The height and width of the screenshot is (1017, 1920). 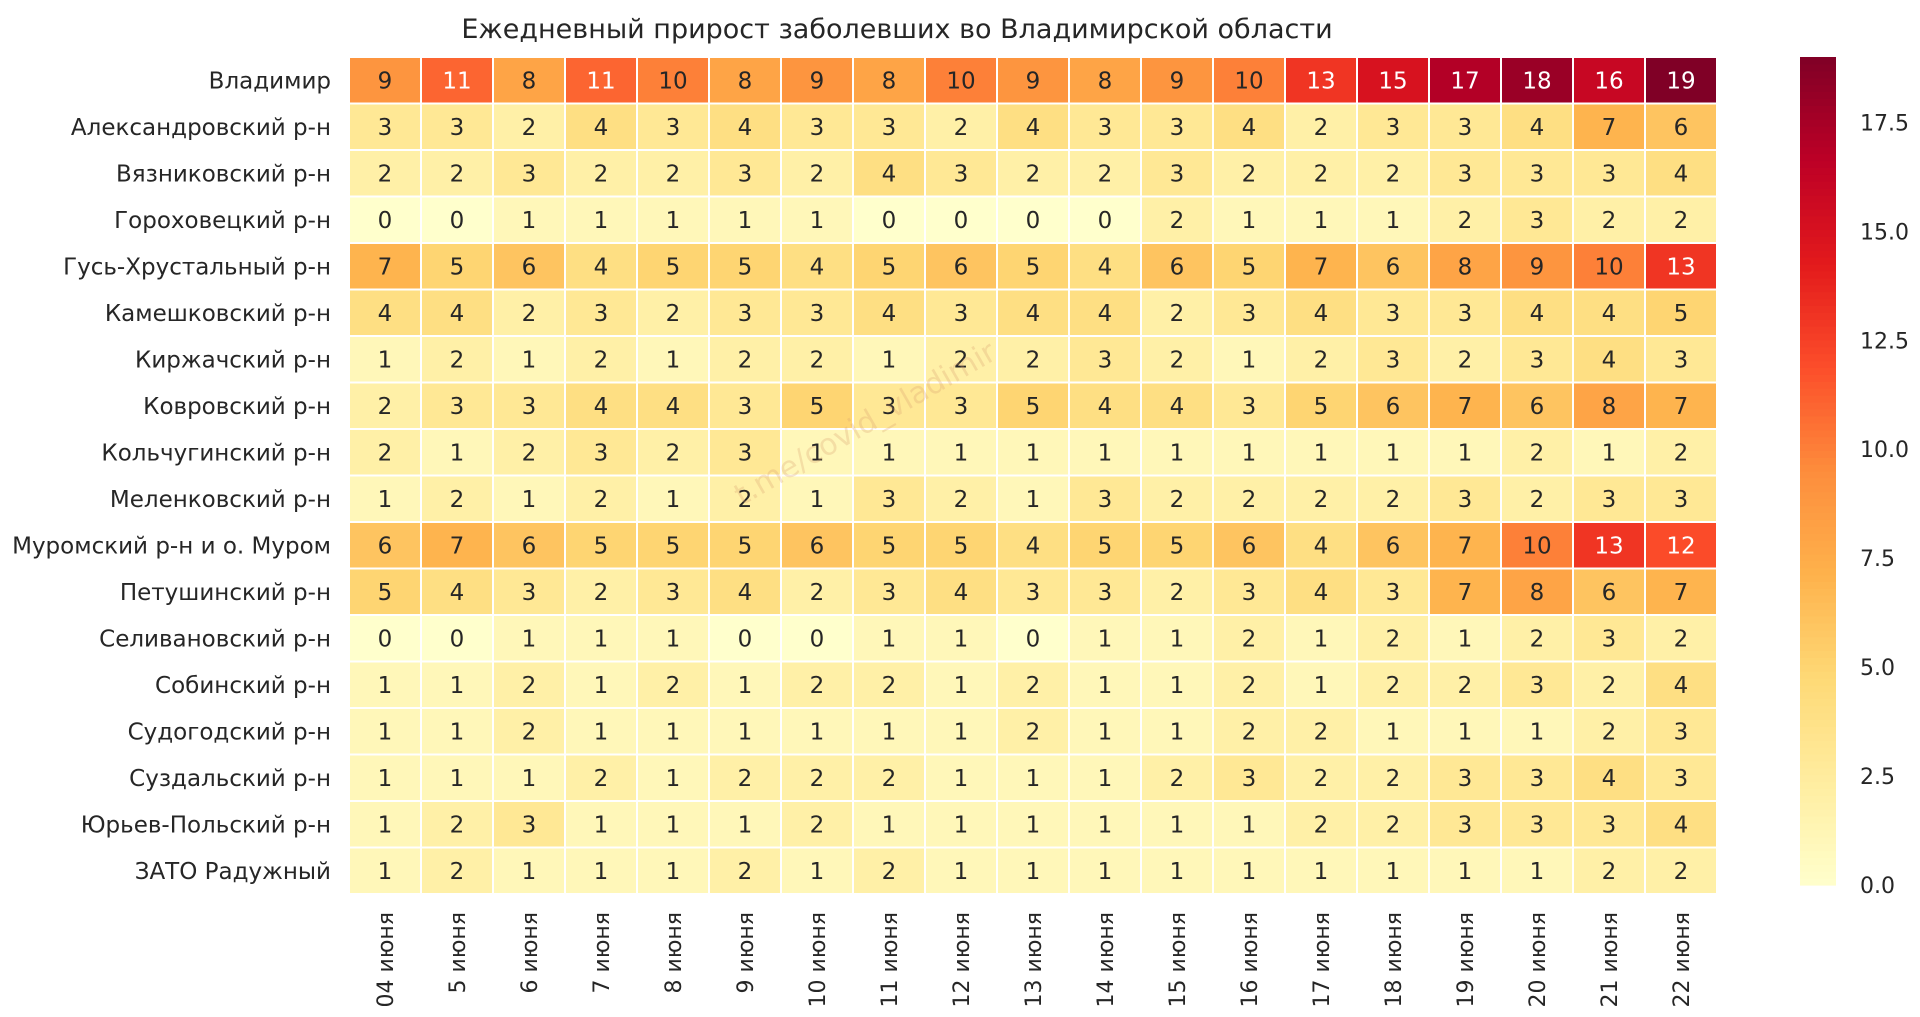 What do you see at coordinates (1884, 232) in the screenshot?
I see `colorbar-tick-label: 15.0` at bounding box center [1884, 232].